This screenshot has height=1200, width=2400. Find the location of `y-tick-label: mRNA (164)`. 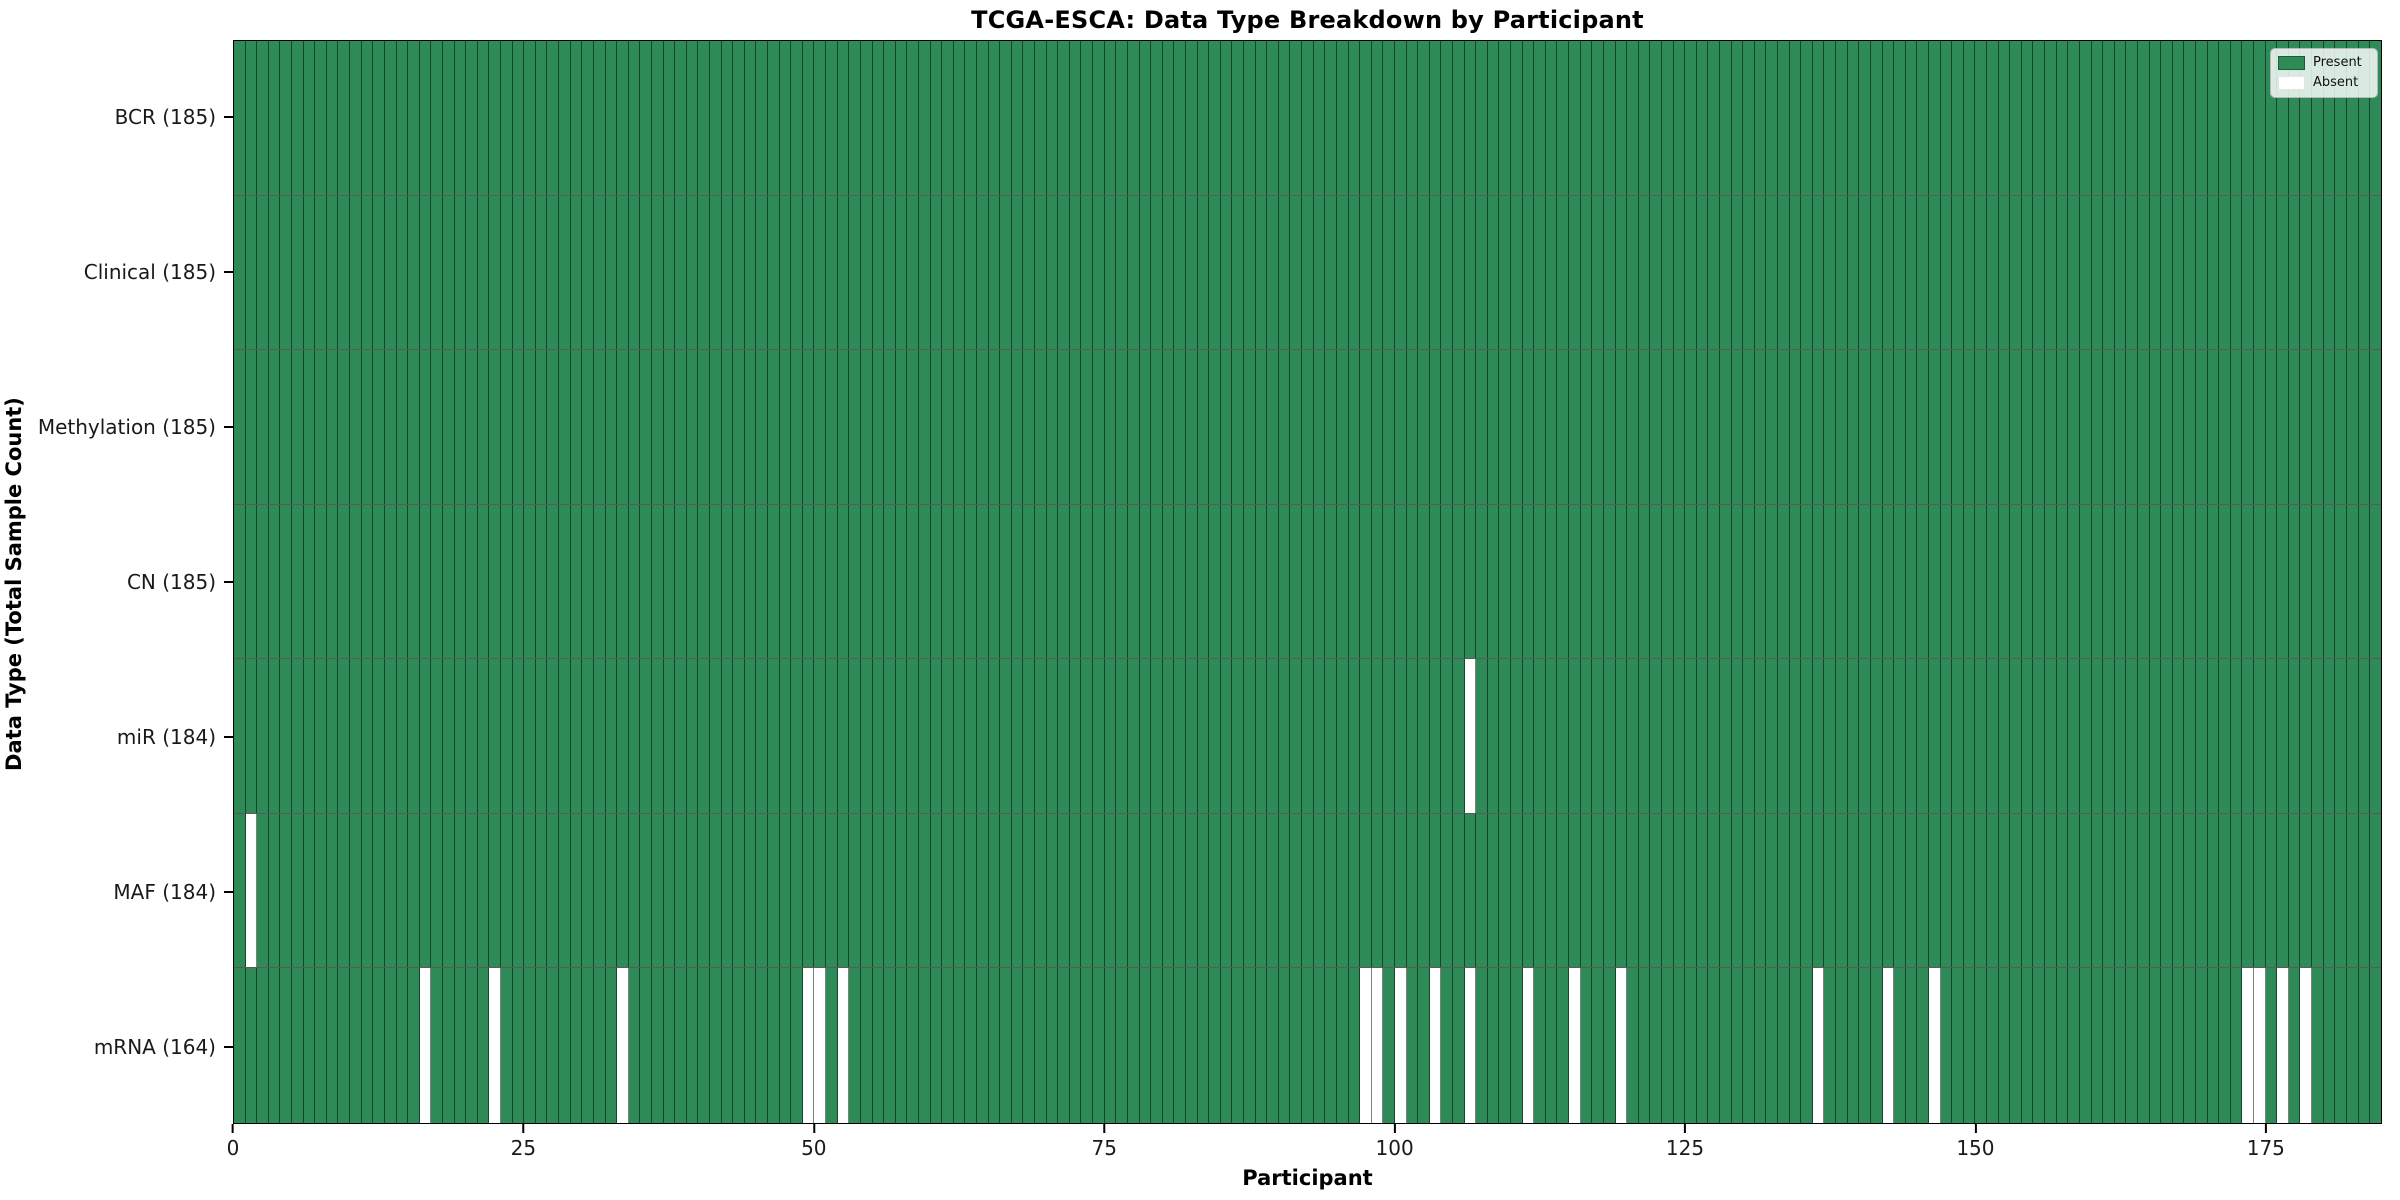

y-tick-label: mRNA (164) is located at coordinates (154, 1046).